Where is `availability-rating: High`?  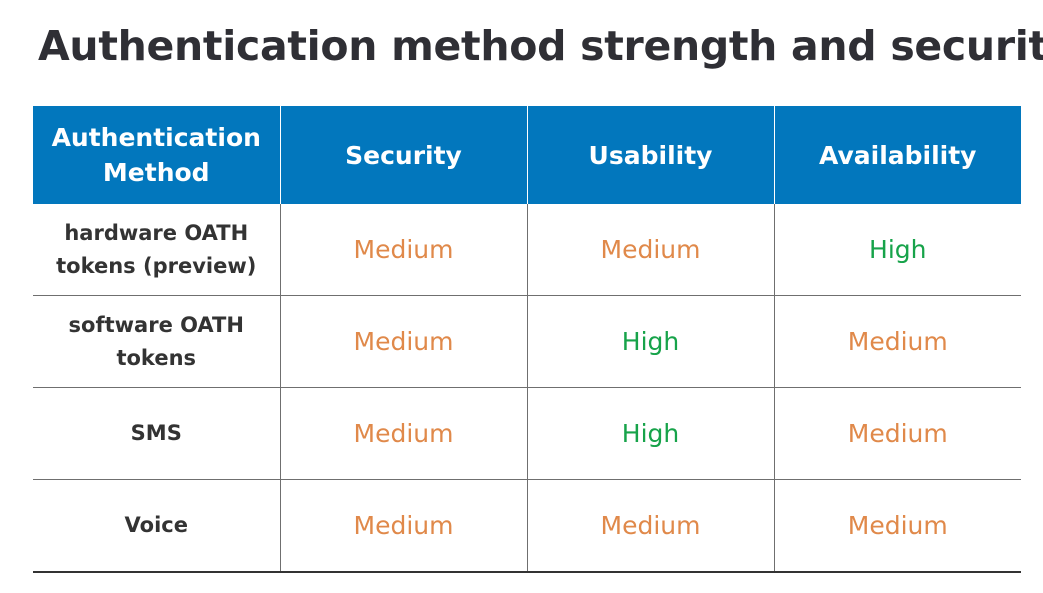 availability-rating: High is located at coordinates (898, 249).